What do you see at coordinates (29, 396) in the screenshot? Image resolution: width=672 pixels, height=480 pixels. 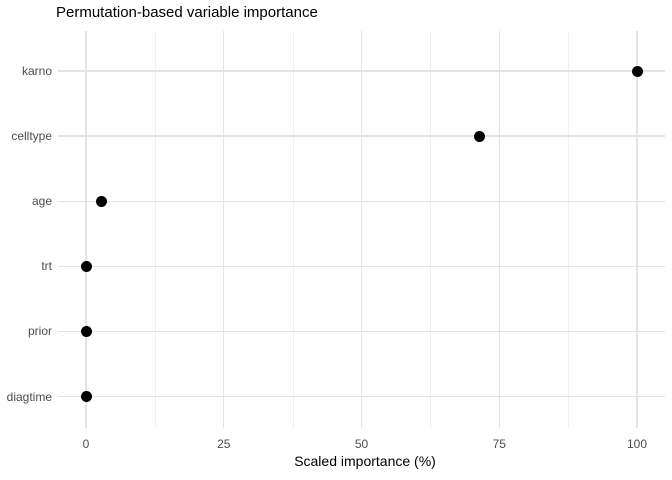 I see `y-axis-label: diagtime` at bounding box center [29, 396].